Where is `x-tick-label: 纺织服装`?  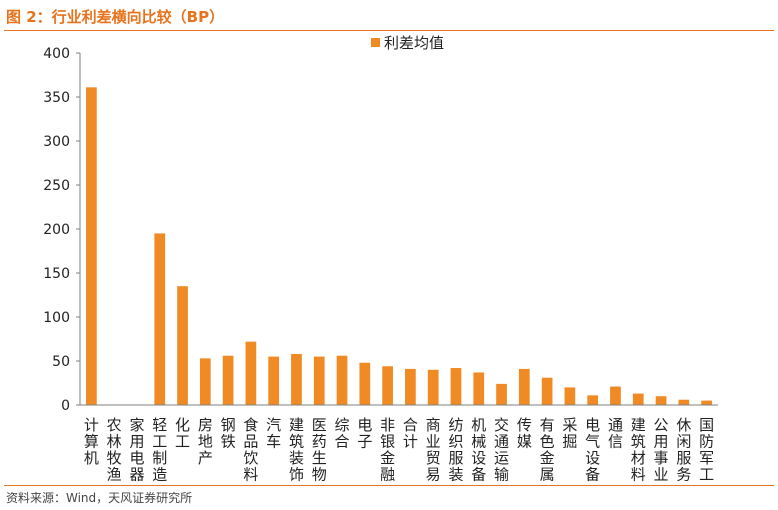
x-tick-label: 纺织服装 is located at coordinates (455, 450).